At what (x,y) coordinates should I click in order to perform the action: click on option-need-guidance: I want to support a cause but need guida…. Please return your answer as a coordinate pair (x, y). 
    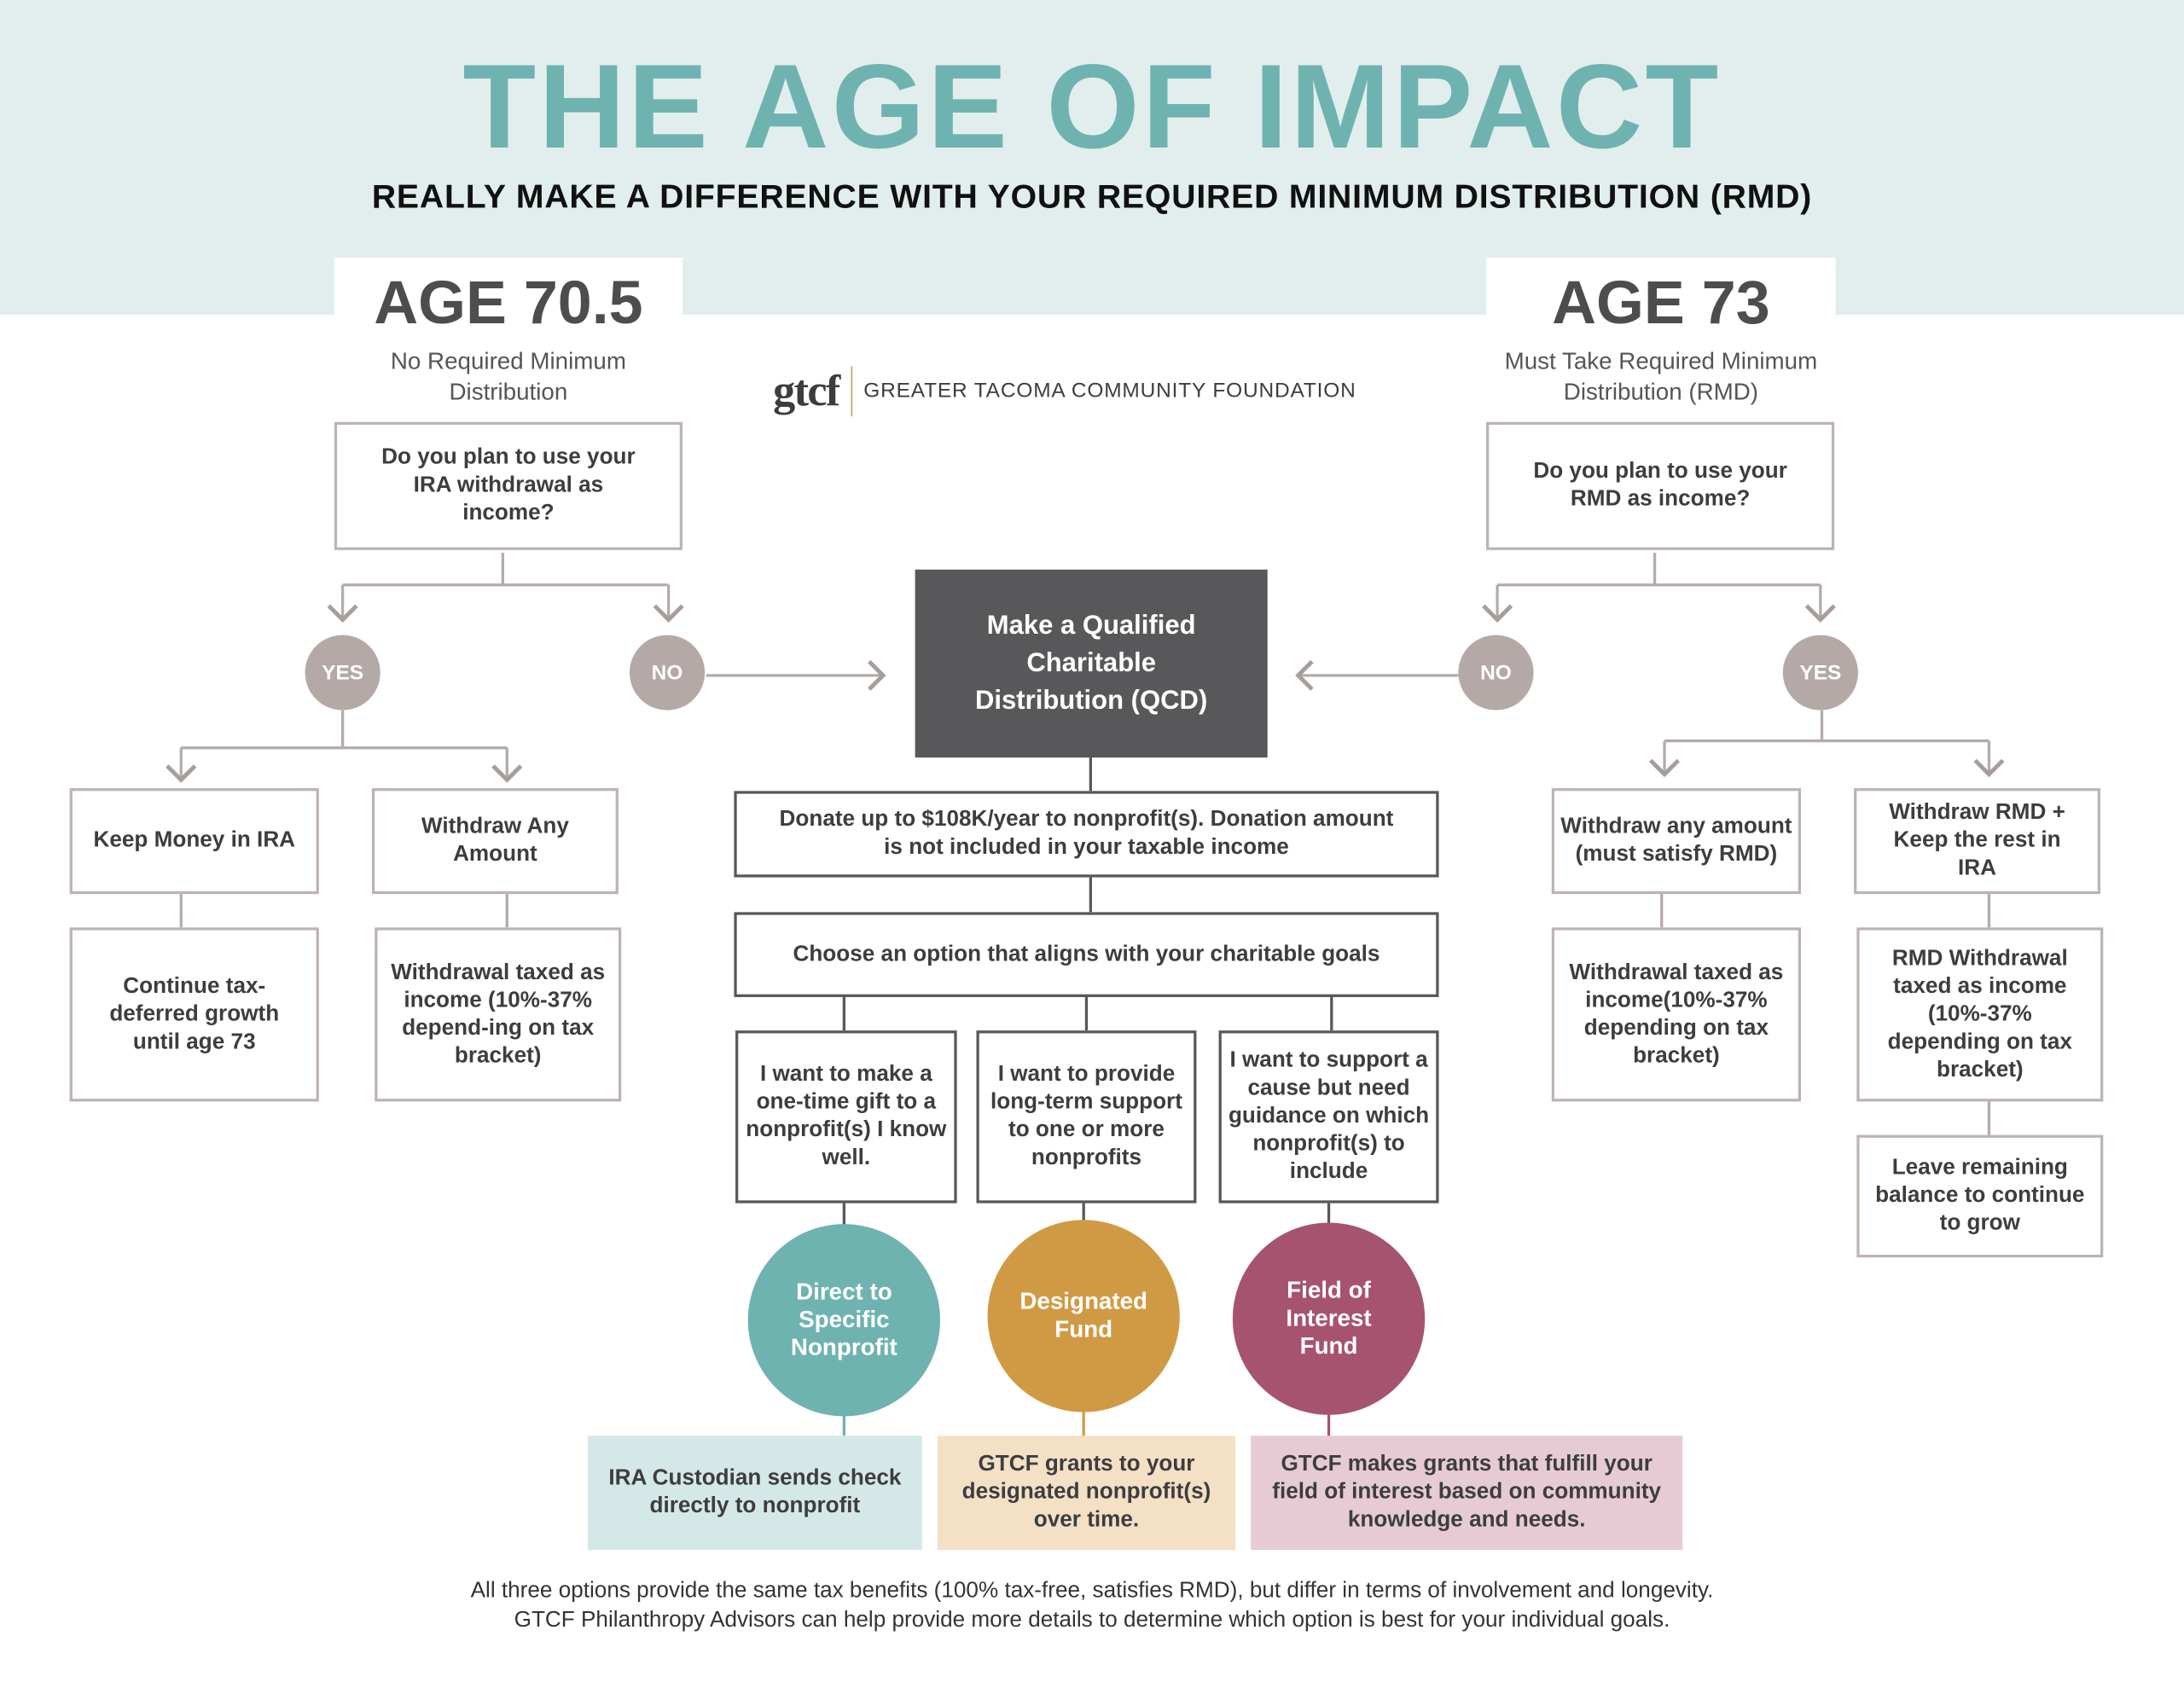
    Looking at the image, I should click on (1328, 1117).